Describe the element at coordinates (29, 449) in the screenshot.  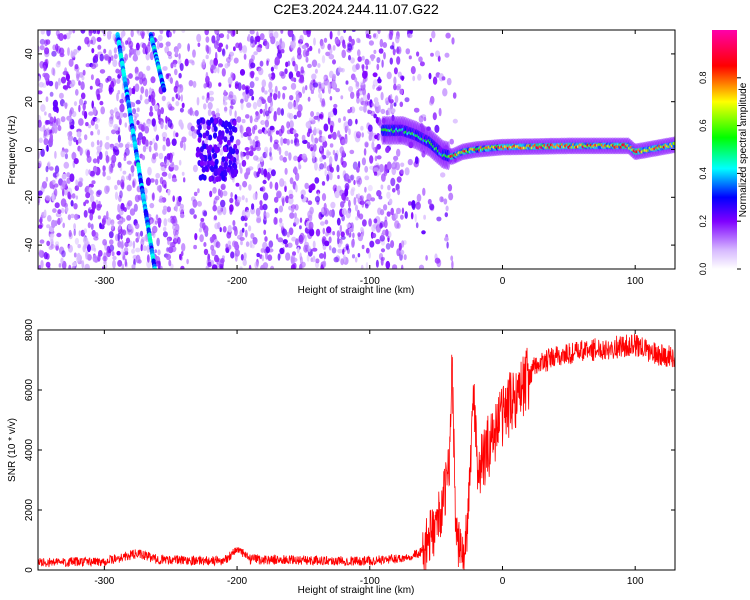
I see `y-tick-label: 4000` at that location.